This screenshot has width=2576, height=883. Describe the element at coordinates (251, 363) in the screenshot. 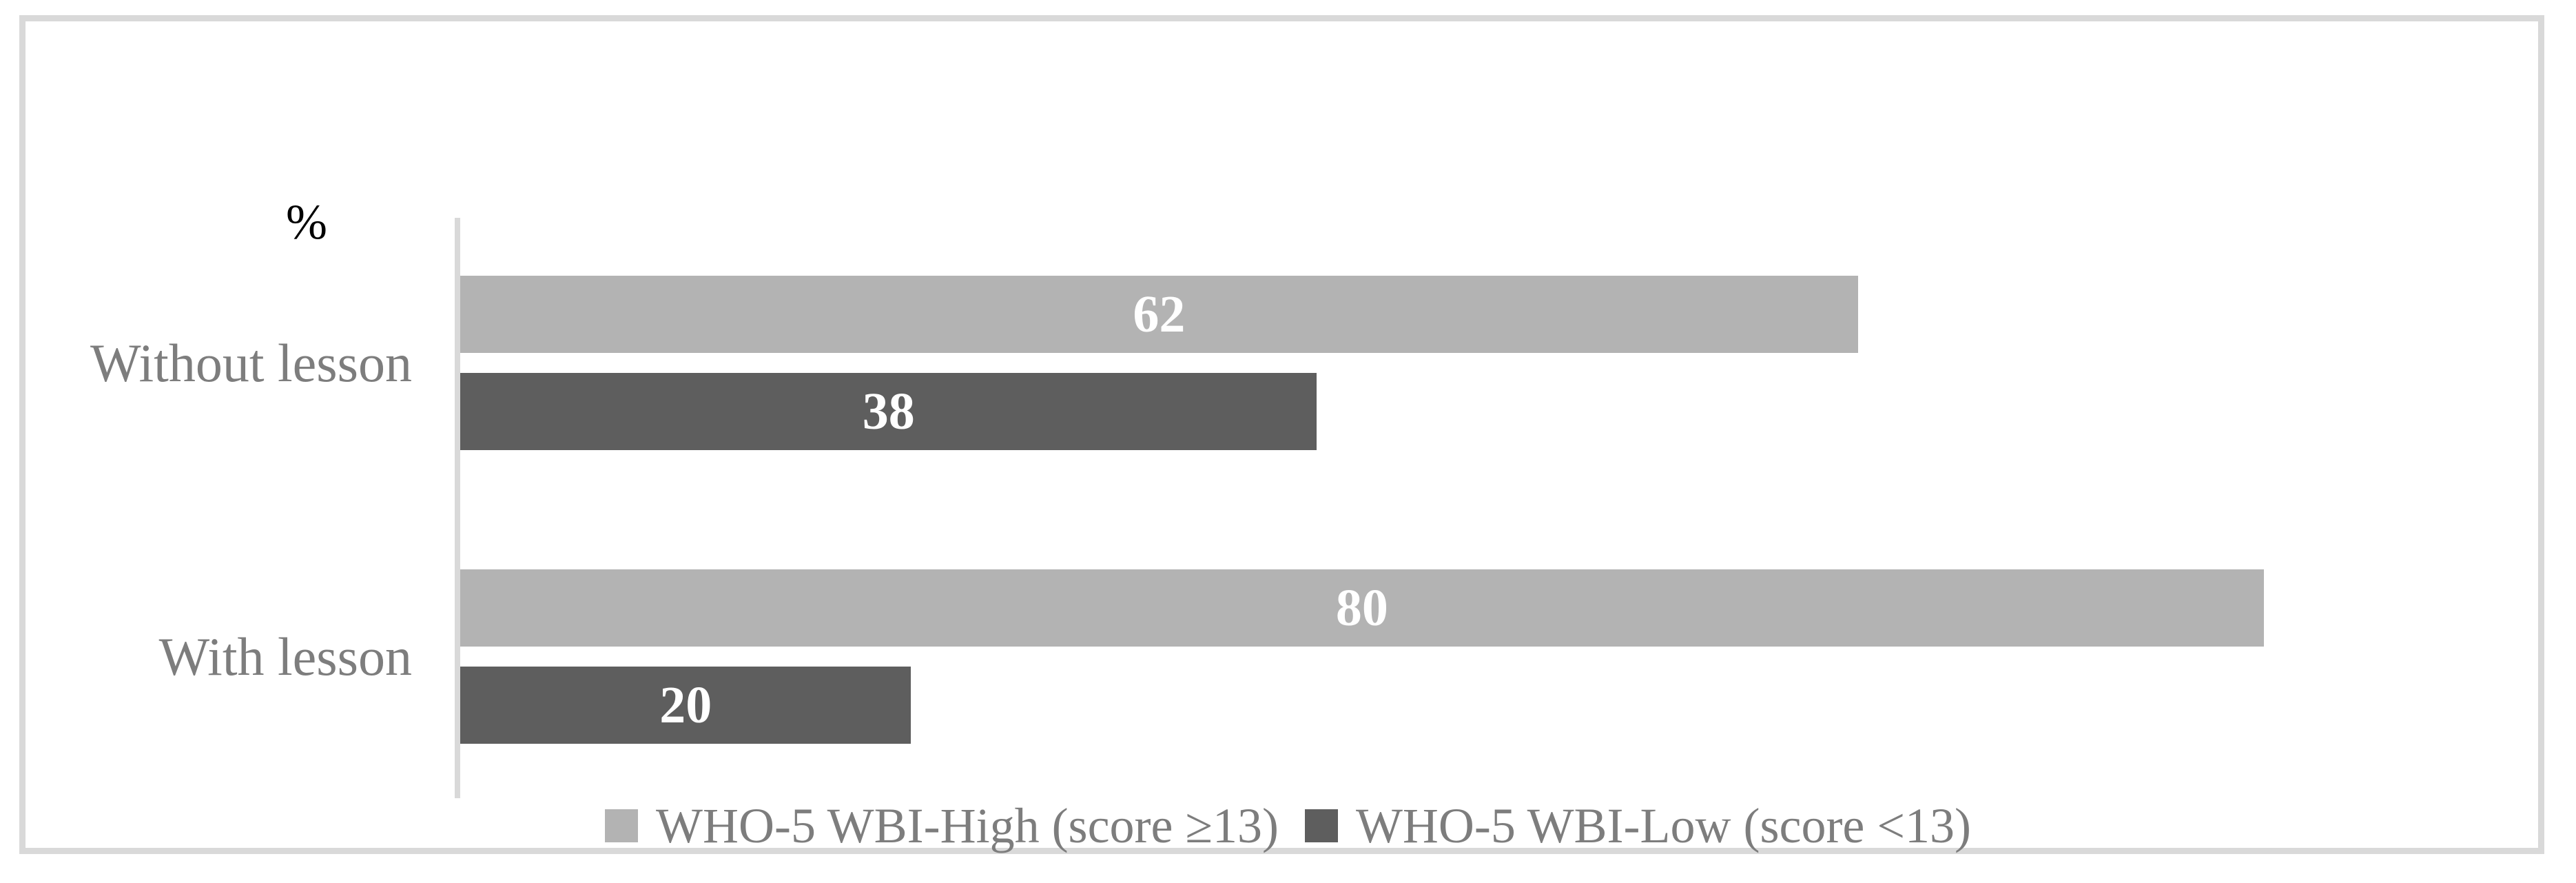

I see `category-label-without-lesson: Without lesson` at that location.